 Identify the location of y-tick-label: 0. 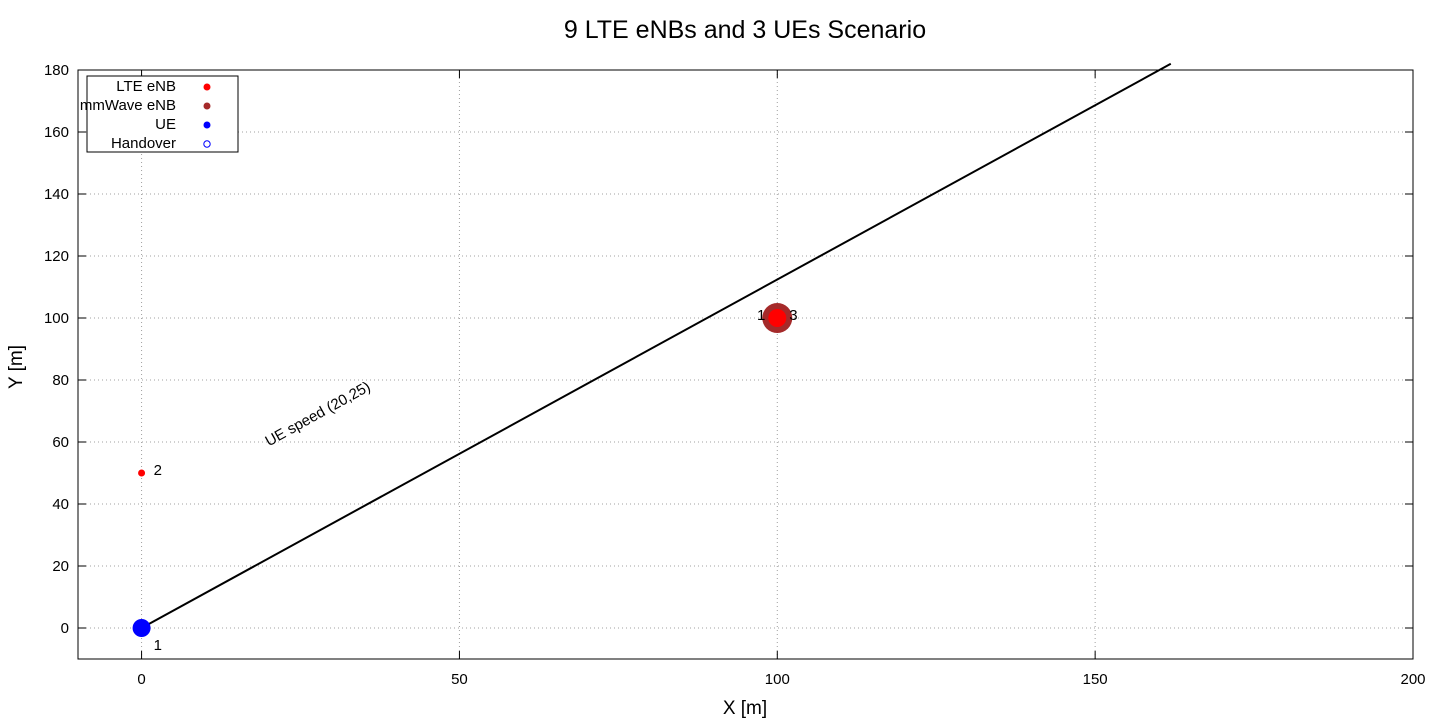
(65, 628).